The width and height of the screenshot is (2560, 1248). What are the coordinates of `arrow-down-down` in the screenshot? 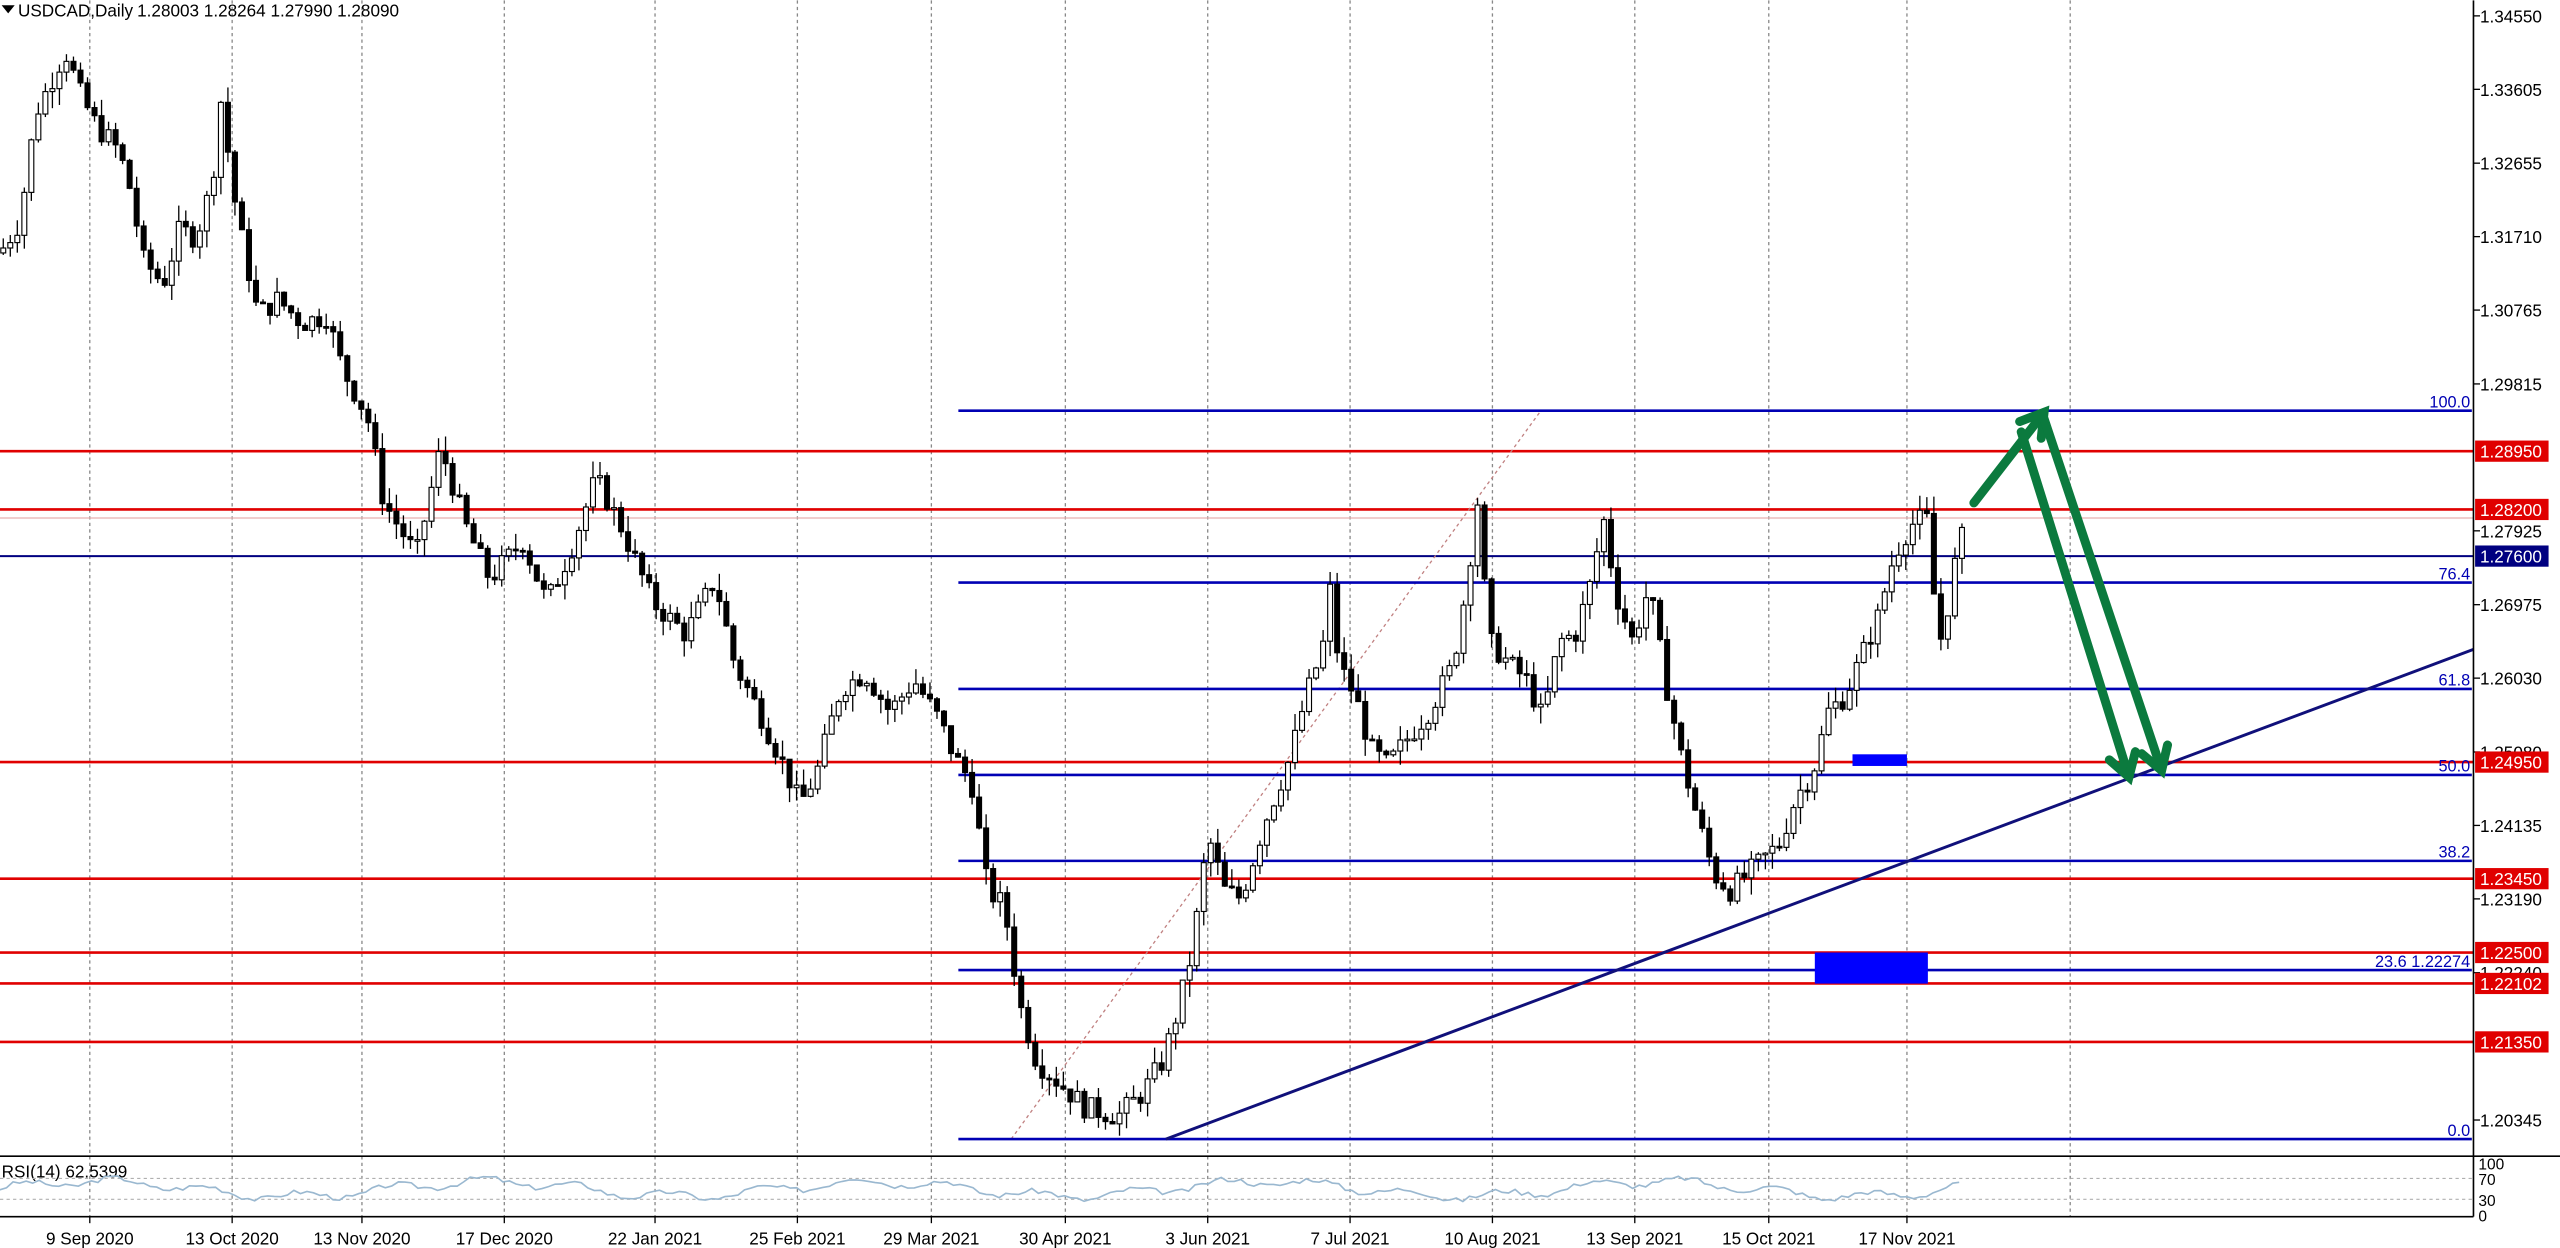 It's located at (2106, 596).